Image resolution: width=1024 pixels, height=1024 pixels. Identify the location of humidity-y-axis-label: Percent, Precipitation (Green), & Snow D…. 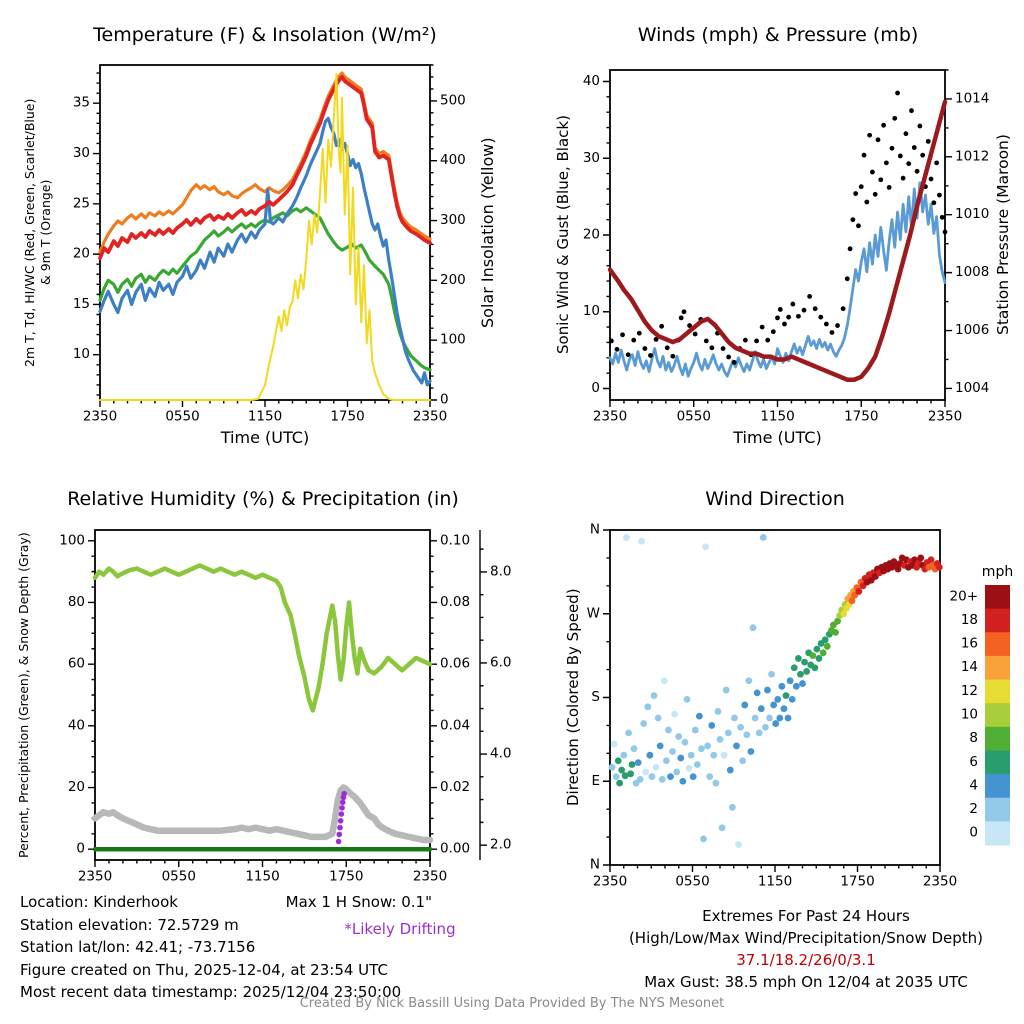
(23, 695).